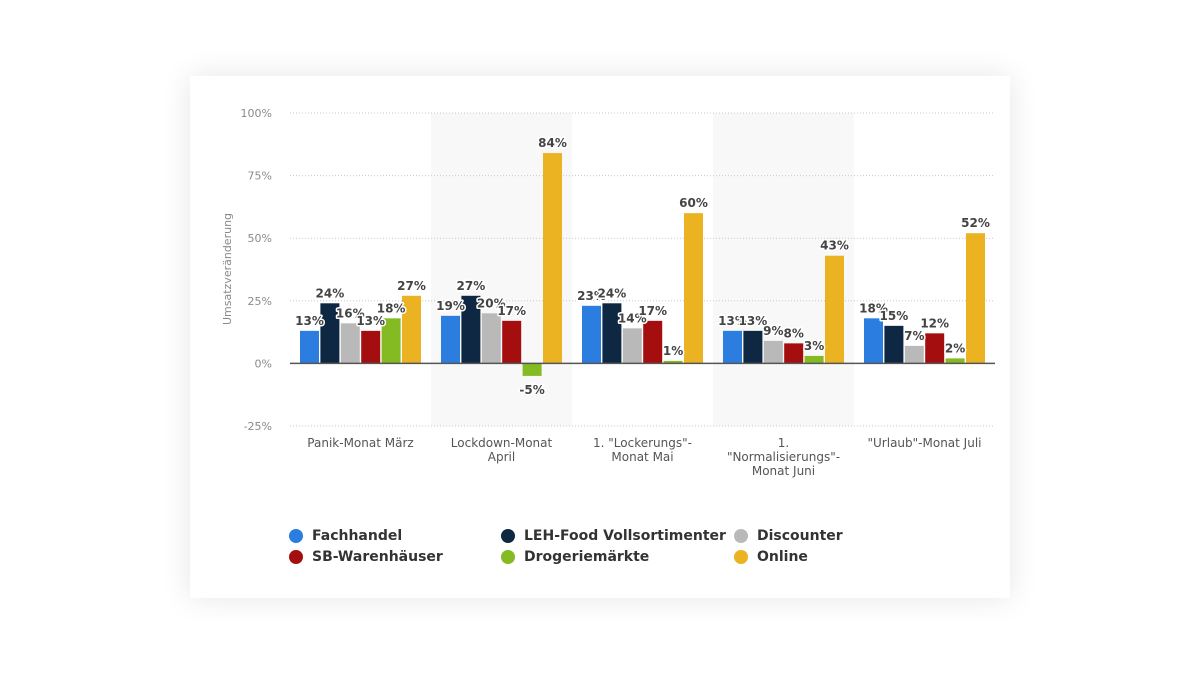 This screenshot has height=675, width=1200. What do you see at coordinates (256, 113) in the screenshot?
I see `y-tick-label: 100%` at bounding box center [256, 113].